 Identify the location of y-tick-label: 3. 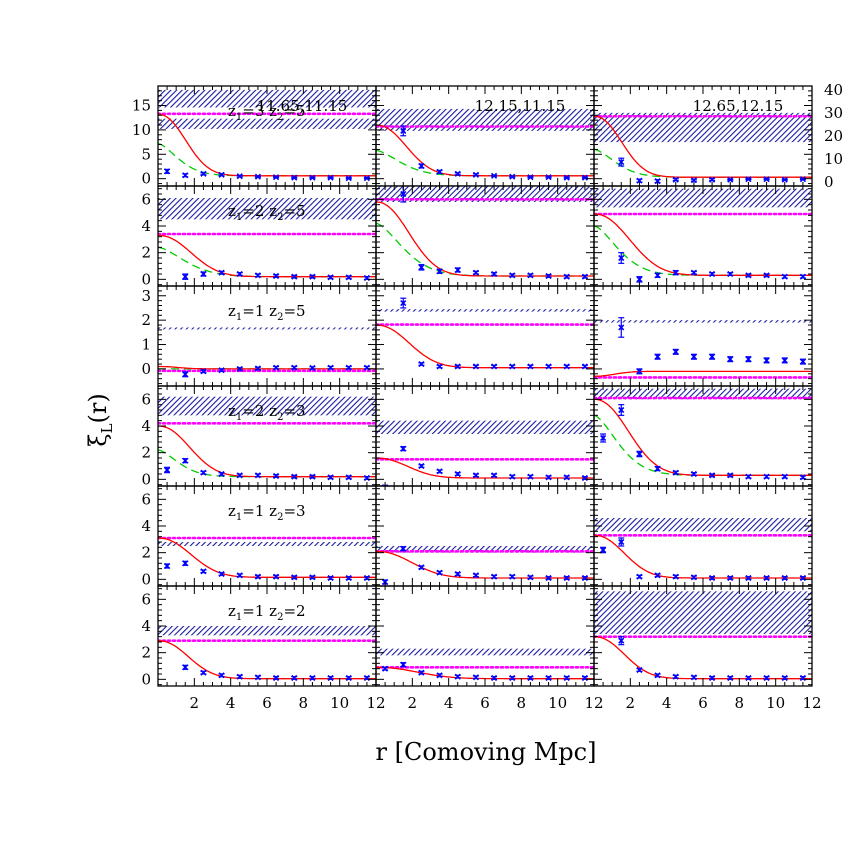
(146, 296).